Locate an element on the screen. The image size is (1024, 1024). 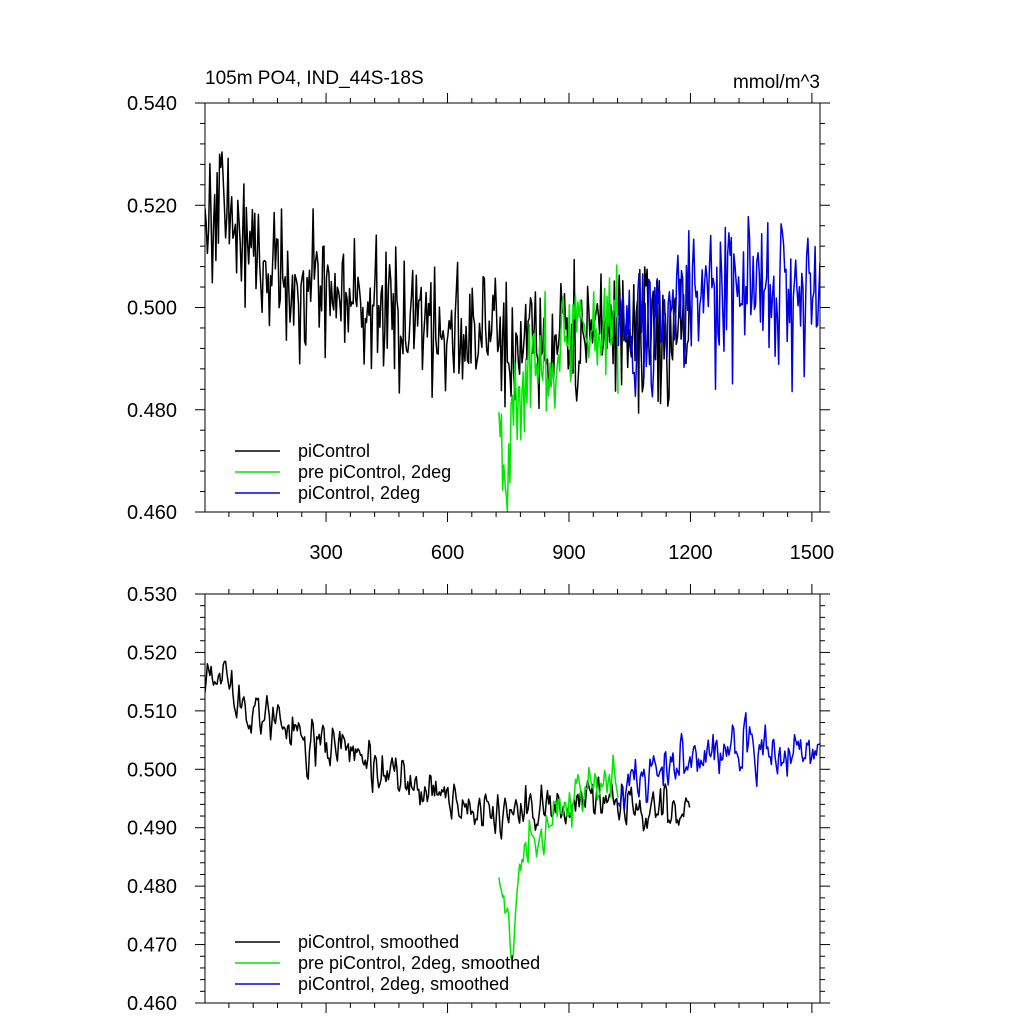
x-tick-label: 1200 is located at coordinates (690, 553).